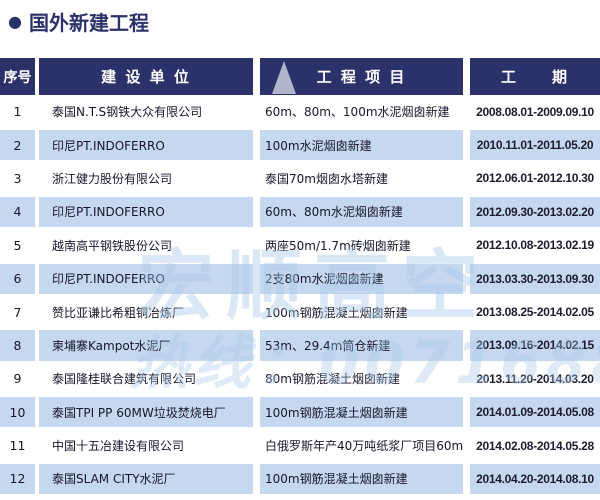  Describe the element at coordinates (17, 211) in the screenshot. I see `row-number: 4` at that location.